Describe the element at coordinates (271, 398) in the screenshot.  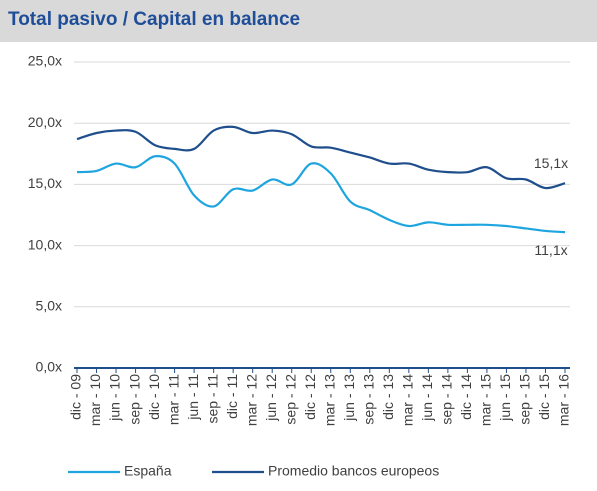
I see `x-tick-label: jun - 12` at that location.